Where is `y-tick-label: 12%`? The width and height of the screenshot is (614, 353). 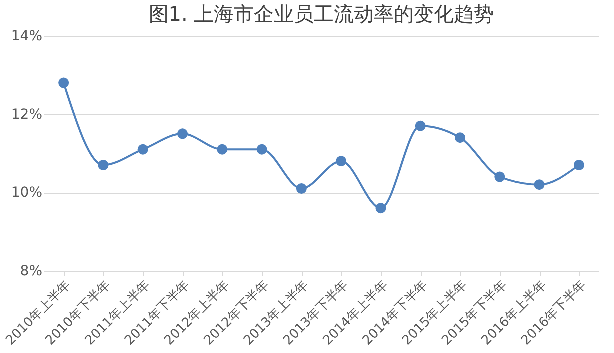
y-tick-label: 12% is located at coordinates (26, 114).